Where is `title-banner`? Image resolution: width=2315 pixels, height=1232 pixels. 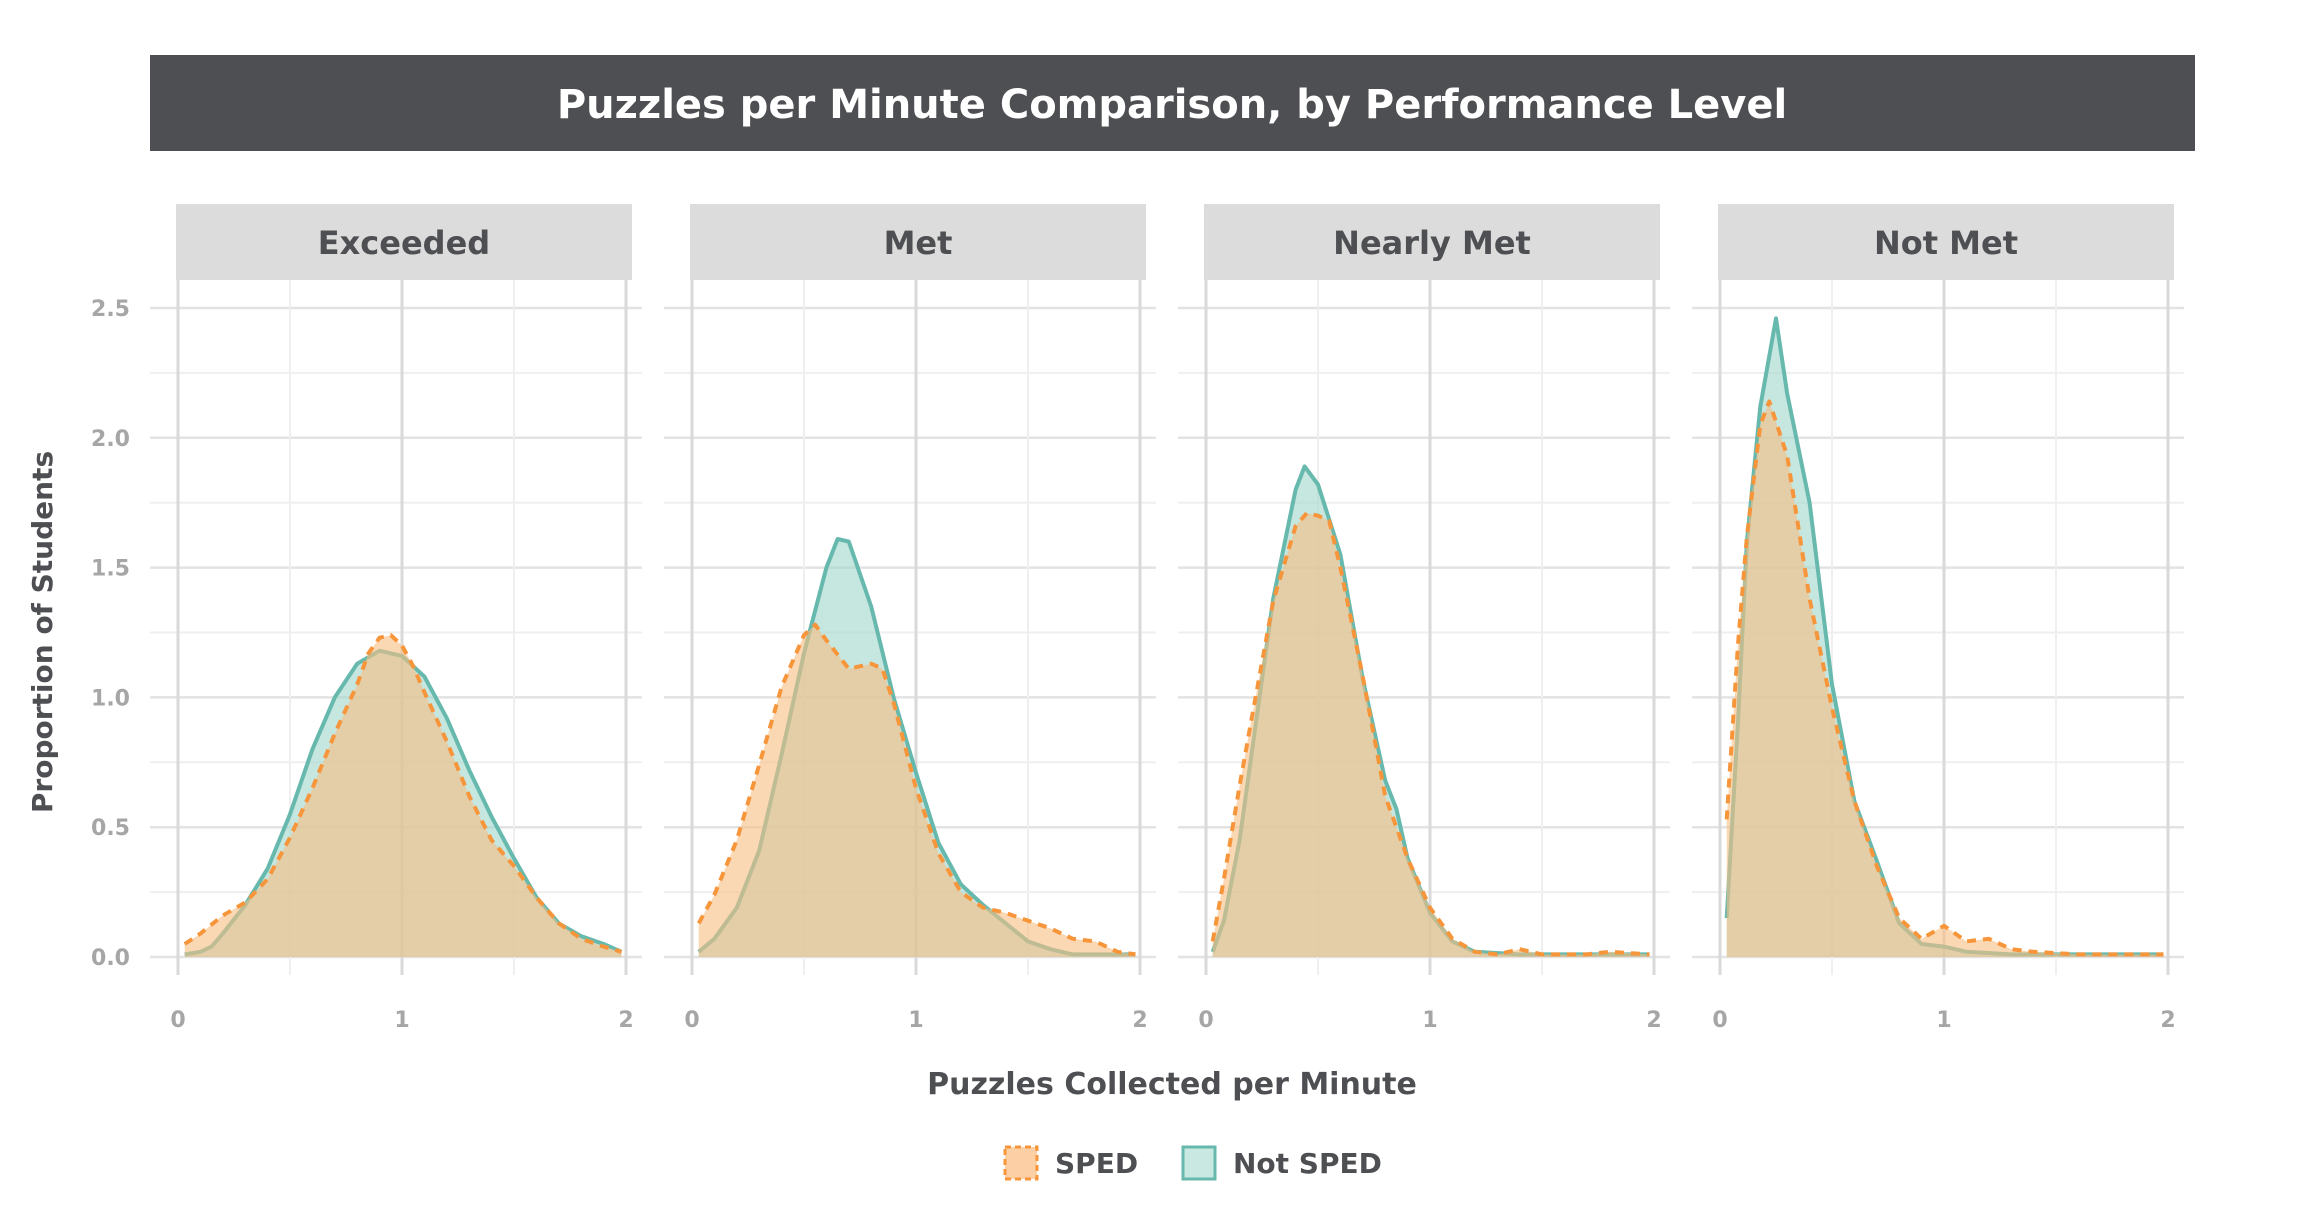
title-banner is located at coordinates (1172, 103).